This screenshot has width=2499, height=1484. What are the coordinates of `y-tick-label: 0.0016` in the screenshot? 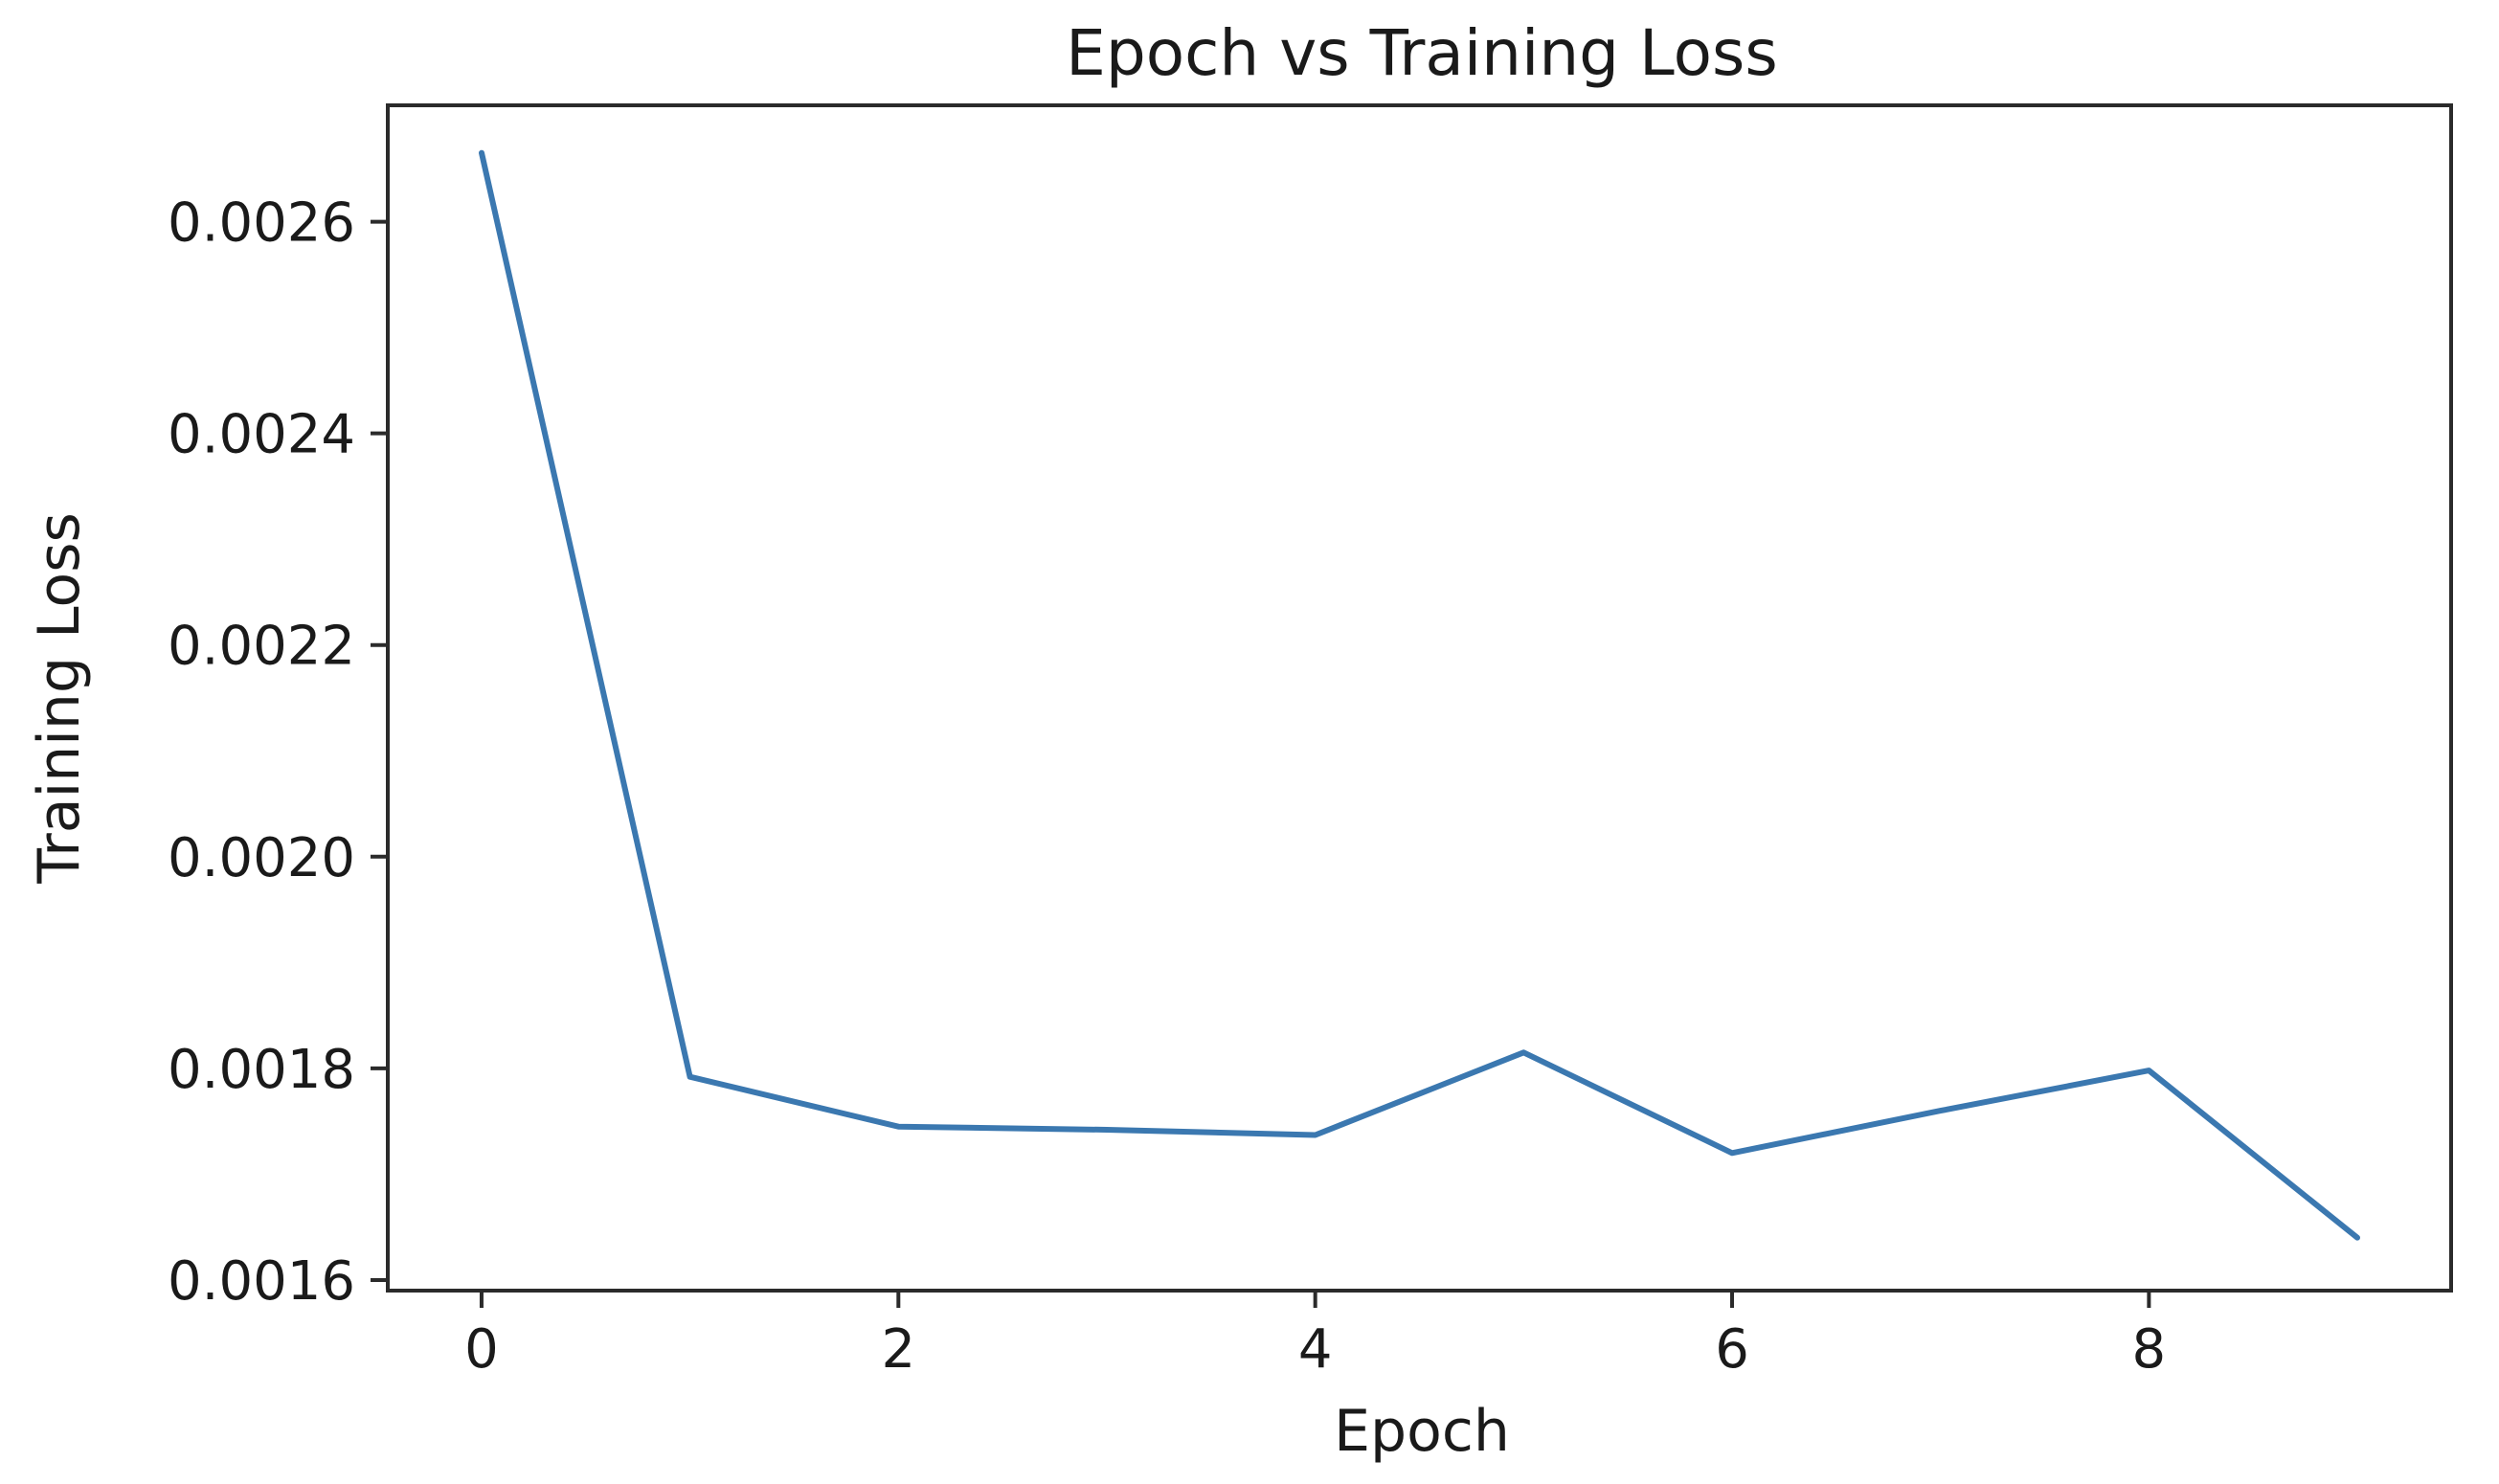 It's located at (261, 1281).